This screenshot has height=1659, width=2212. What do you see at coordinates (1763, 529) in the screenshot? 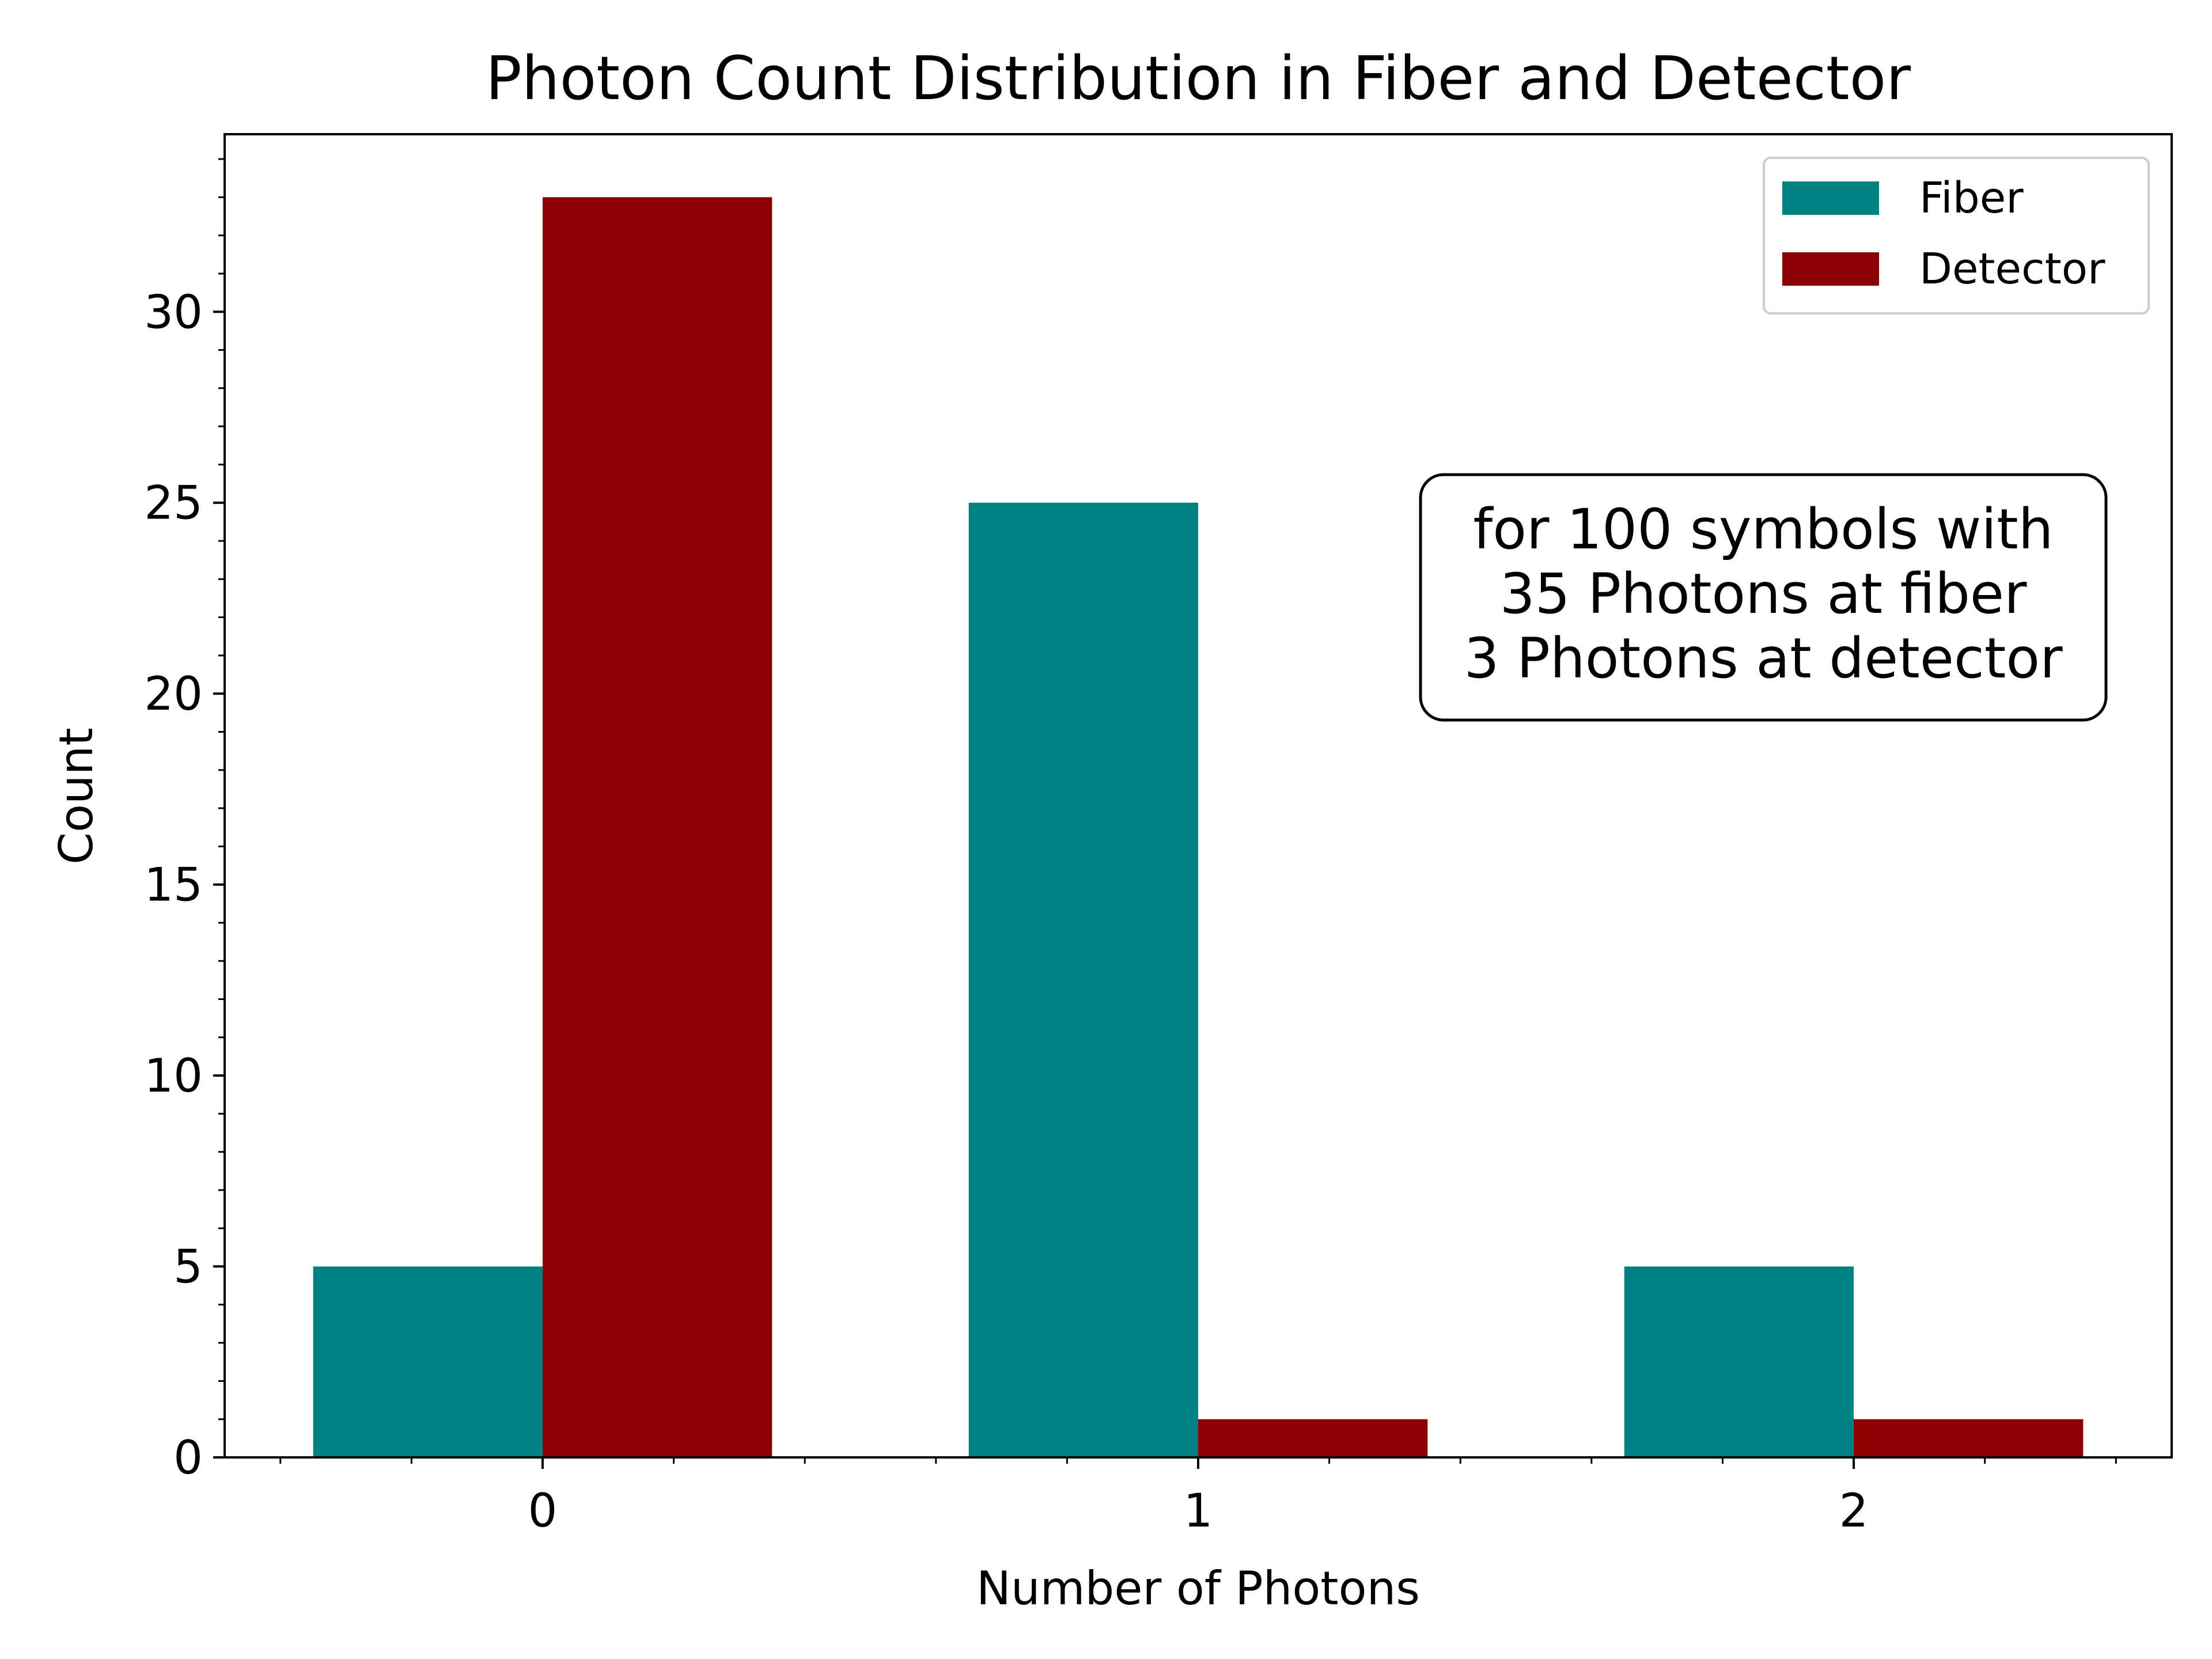
I see `annotation-line: for 100 symbols with` at bounding box center [1763, 529].